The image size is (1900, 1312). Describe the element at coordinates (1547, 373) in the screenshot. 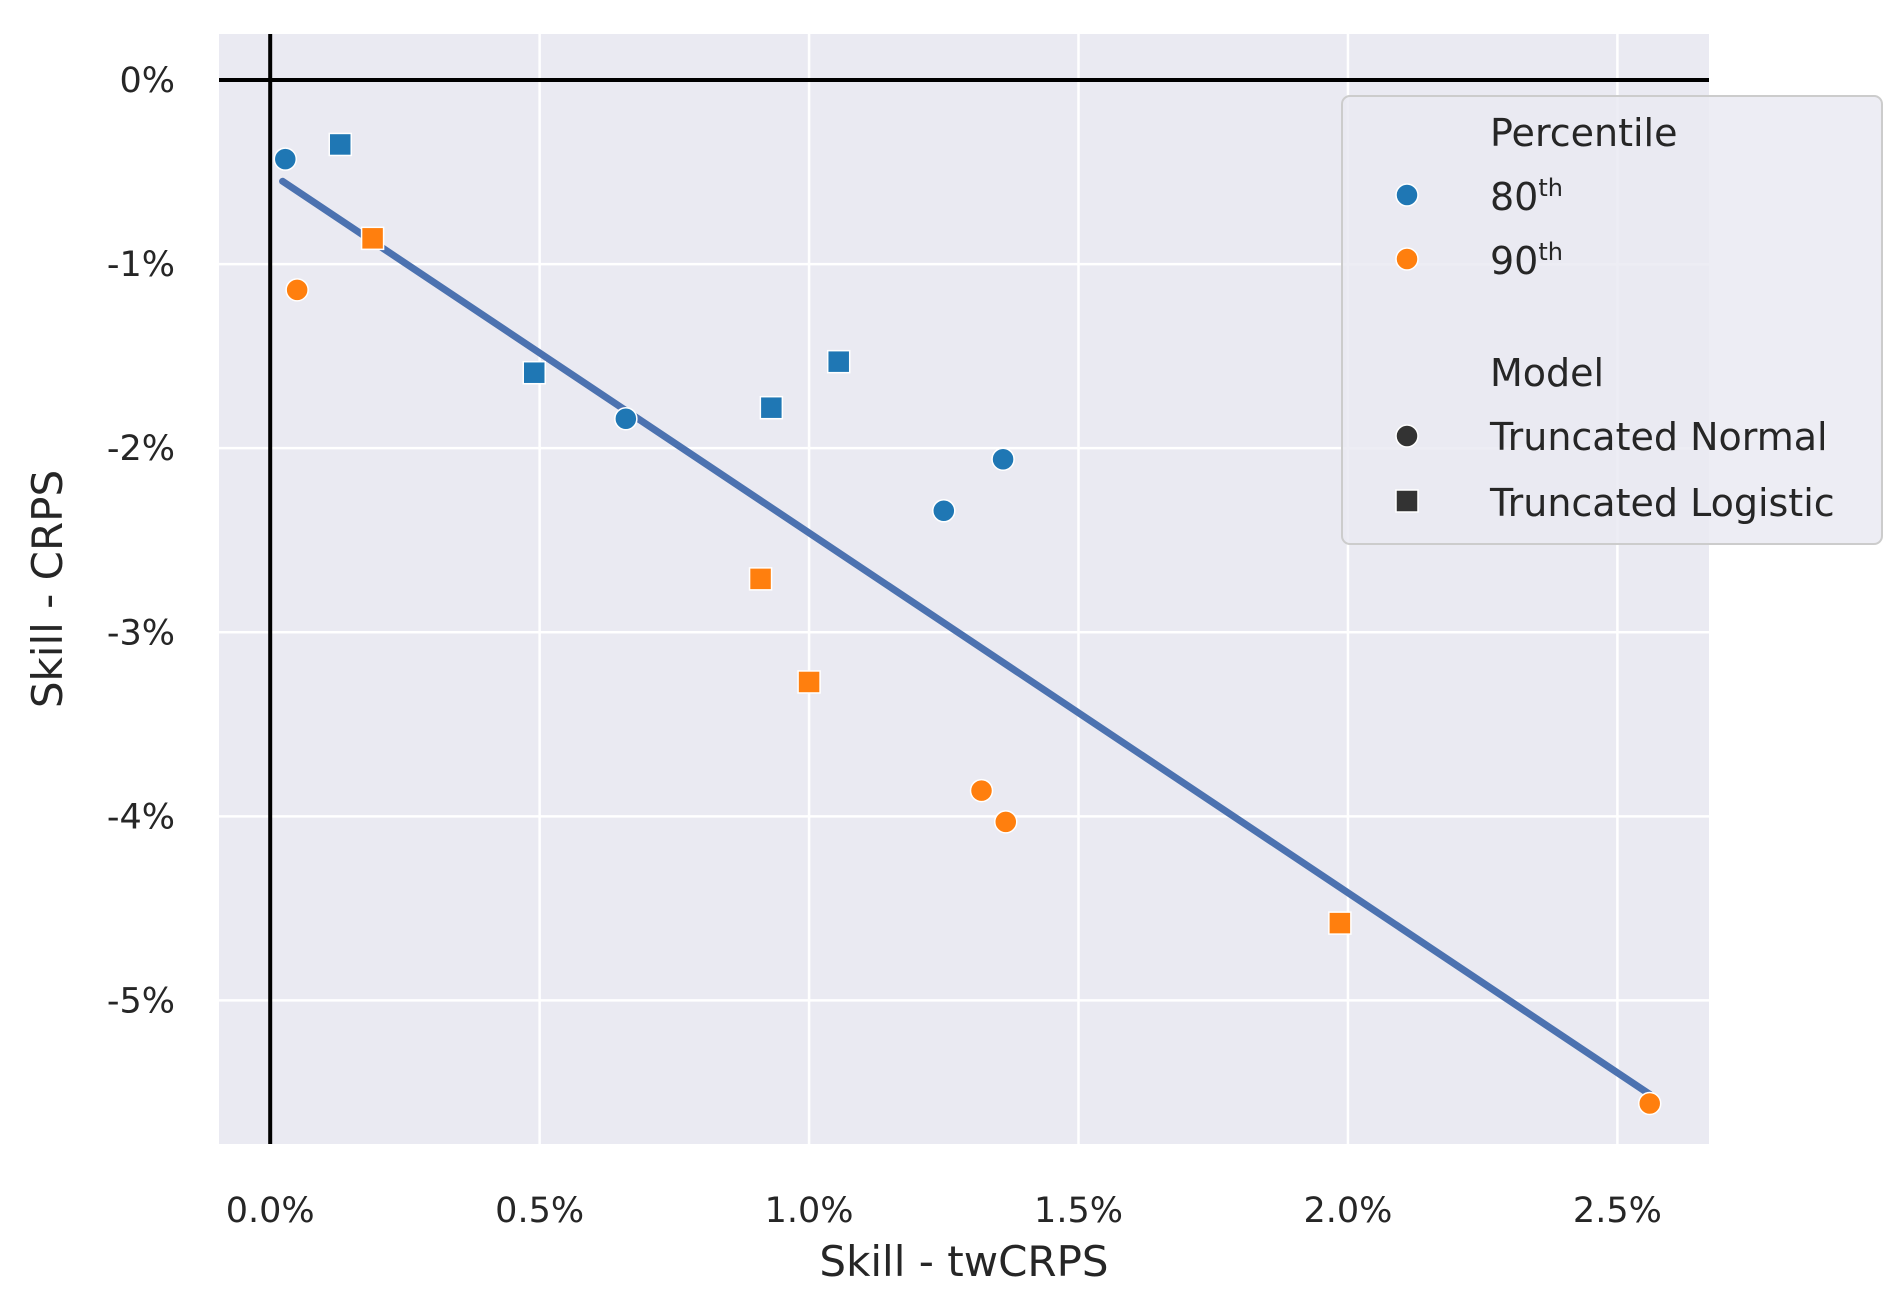

I see `legend-title-model: Model` at that location.